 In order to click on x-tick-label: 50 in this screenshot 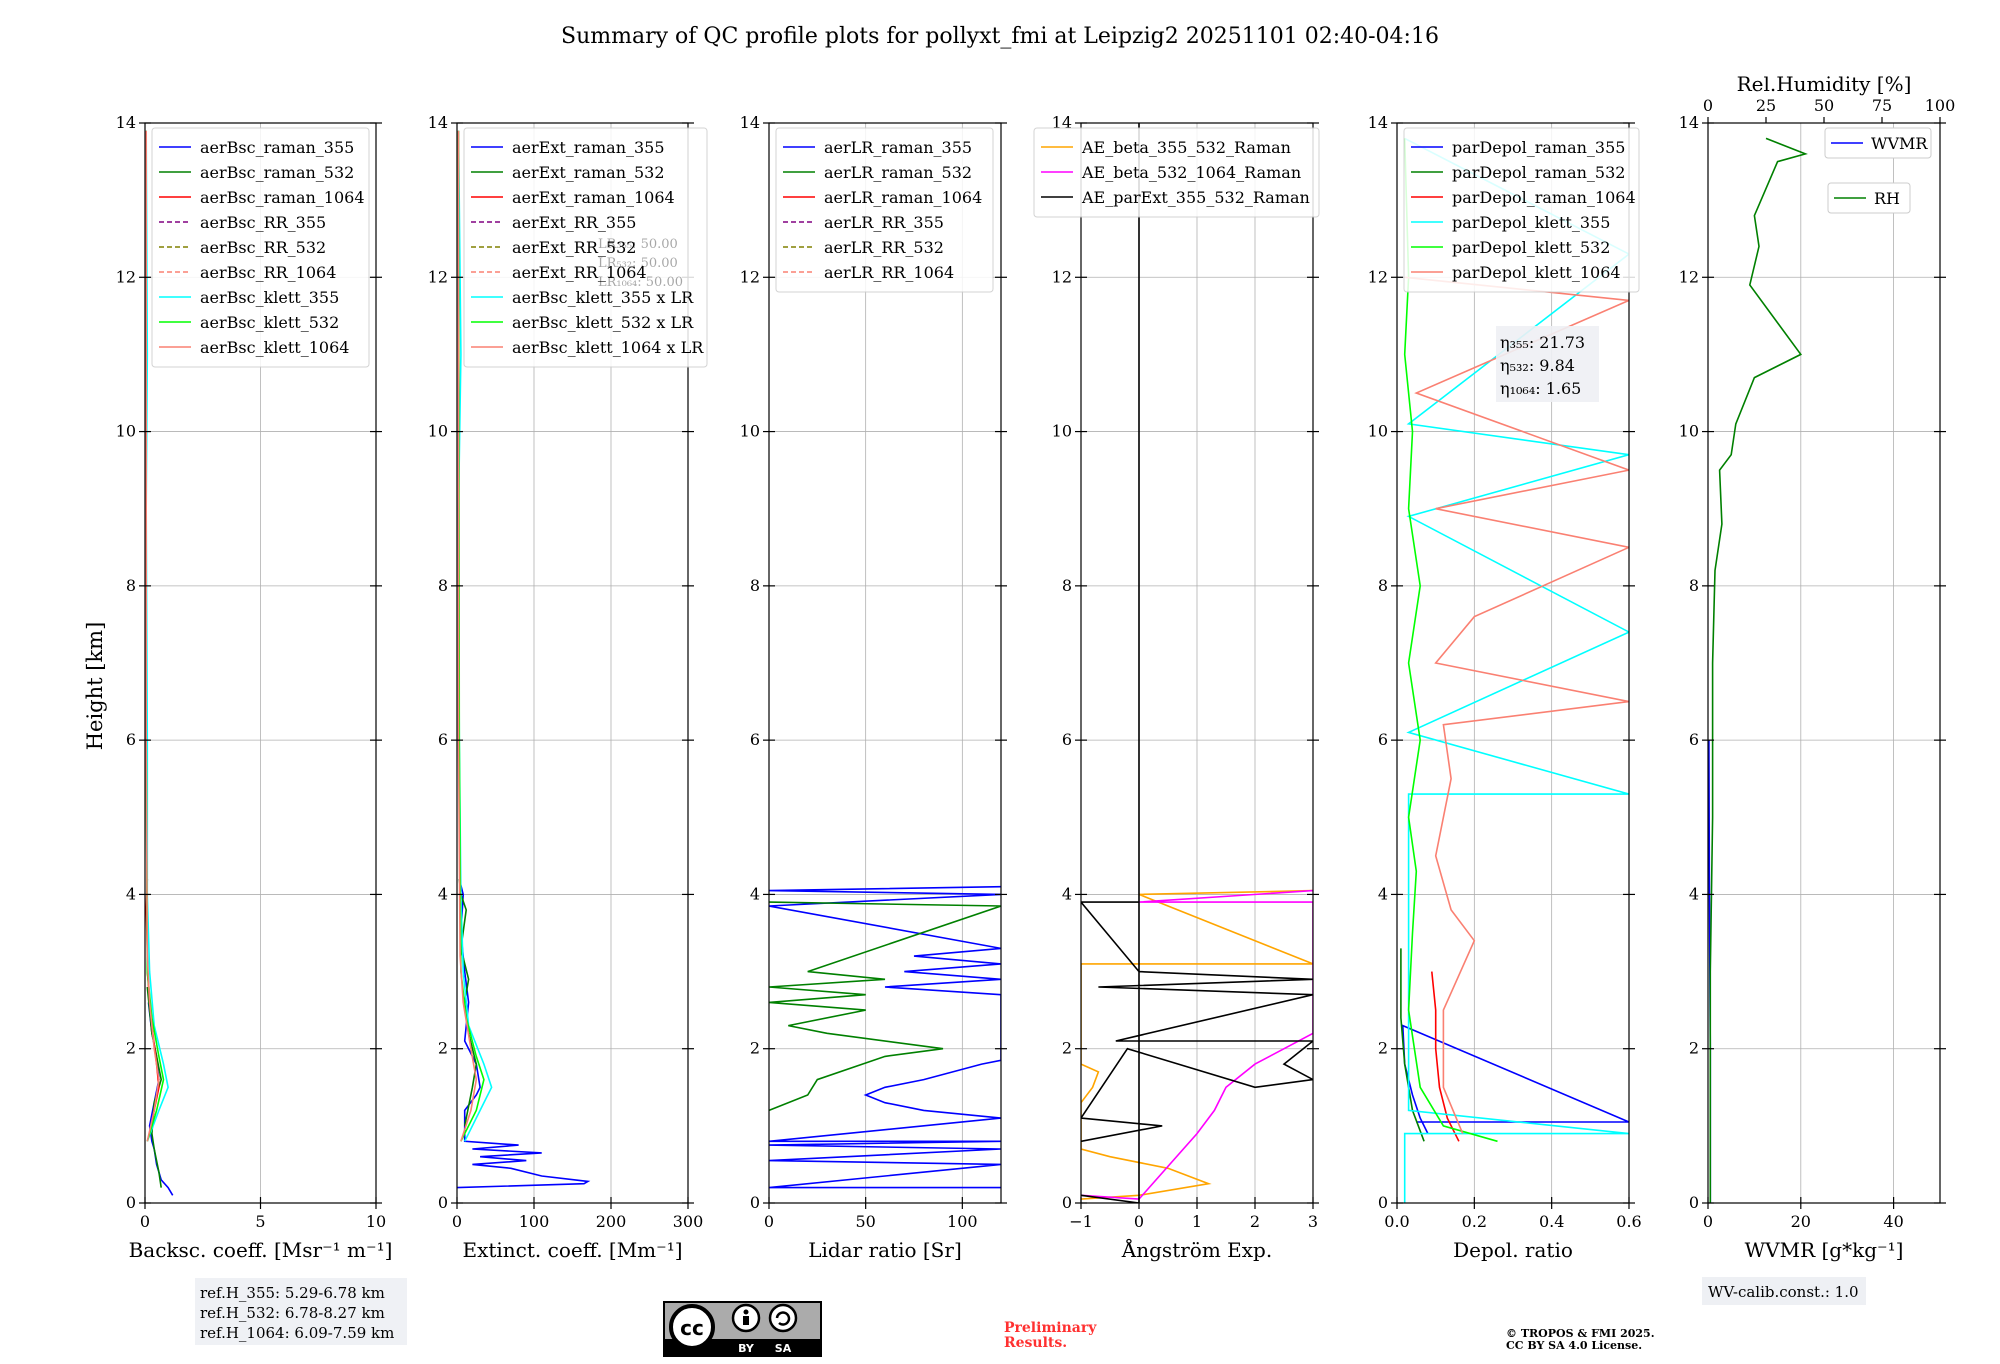, I will do `click(865, 1221)`.